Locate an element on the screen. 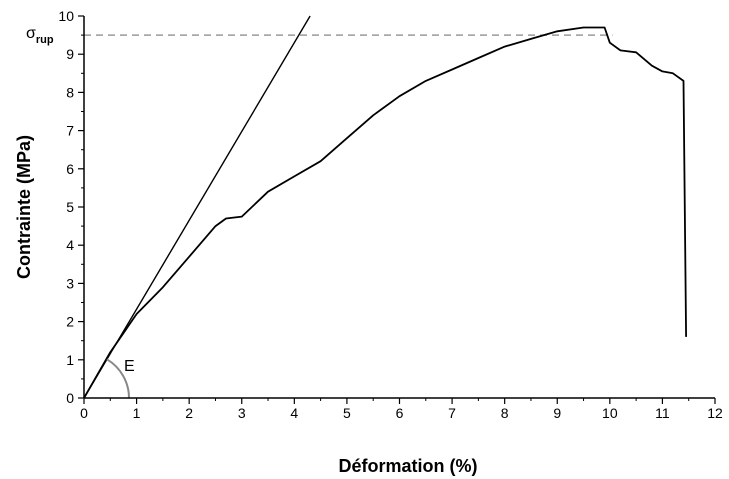 This screenshot has width=729, height=479. x-tick-label: 12 is located at coordinates (715, 413).